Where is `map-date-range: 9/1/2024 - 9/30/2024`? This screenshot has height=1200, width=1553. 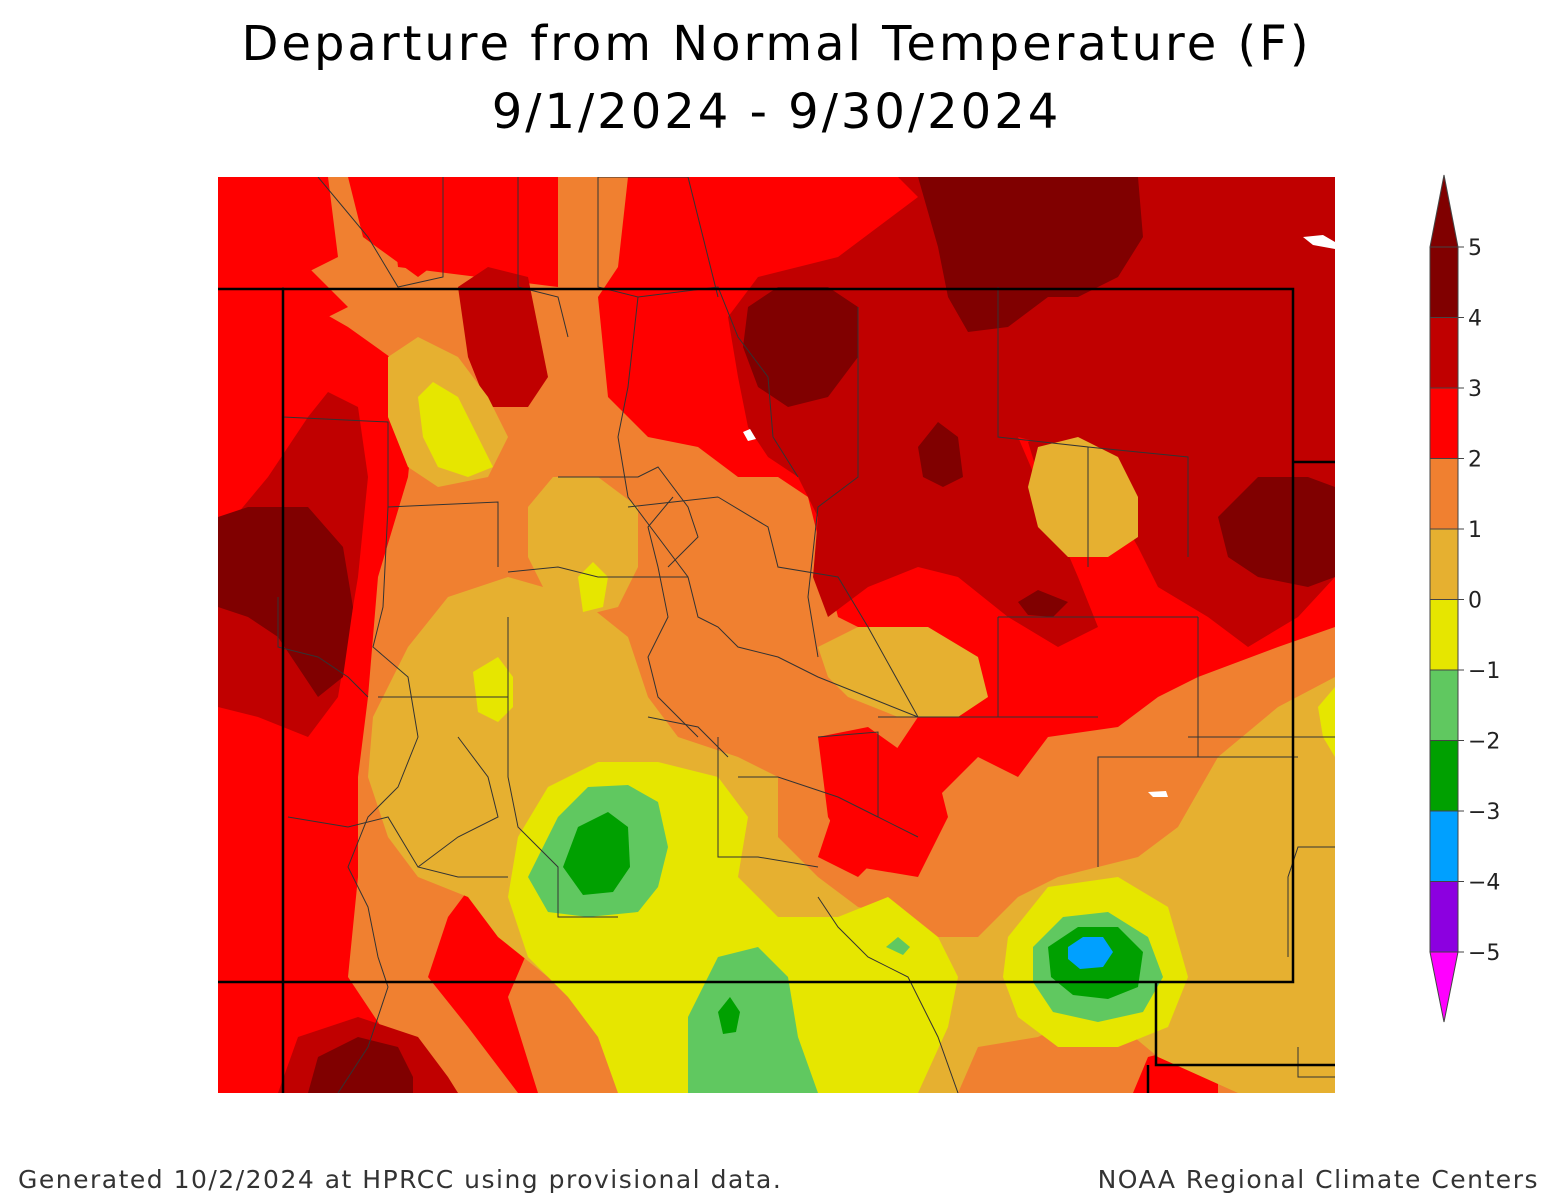
map-date-range: 9/1/2024 - 9/30/2024 is located at coordinates (776, 112).